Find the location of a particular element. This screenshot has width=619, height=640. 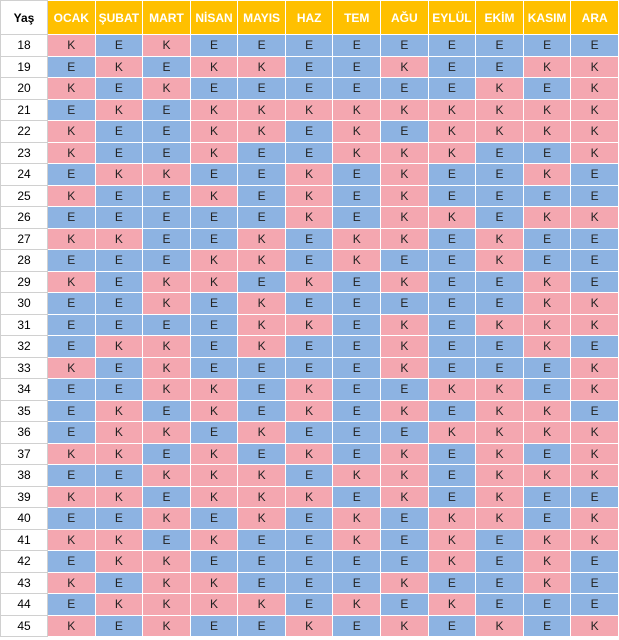

age-cell: 22 is located at coordinates (24, 131).